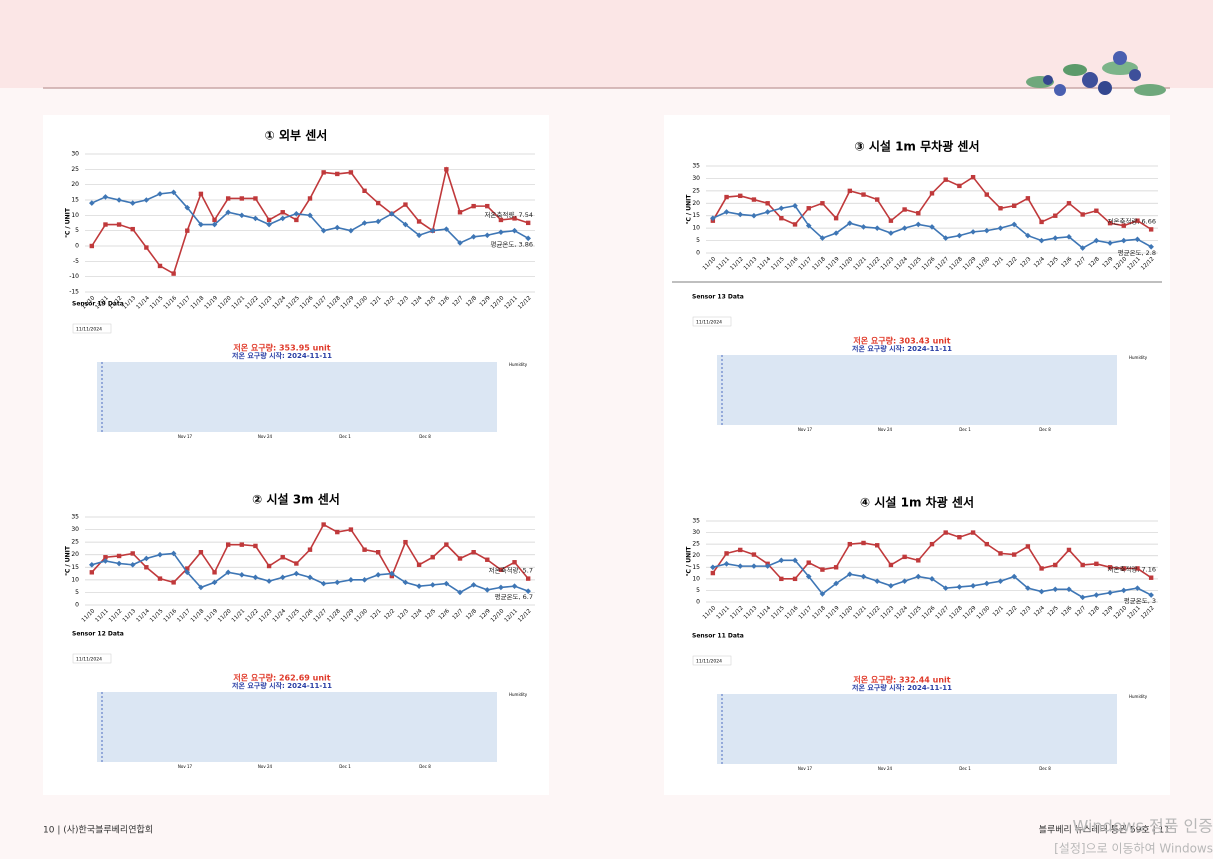 This screenshot has width=1213, height=859. What do you see at coordinates (89, 660) in the screenshot?
I see `date-value: 11/11/2024` at bounding box center [89, 660].